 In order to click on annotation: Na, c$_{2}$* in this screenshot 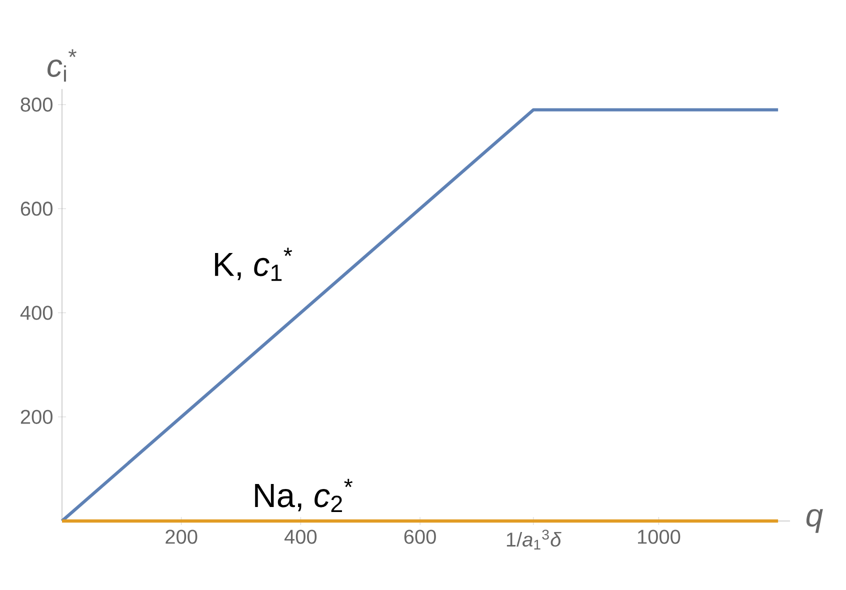, I will do `click(304, 495)`.